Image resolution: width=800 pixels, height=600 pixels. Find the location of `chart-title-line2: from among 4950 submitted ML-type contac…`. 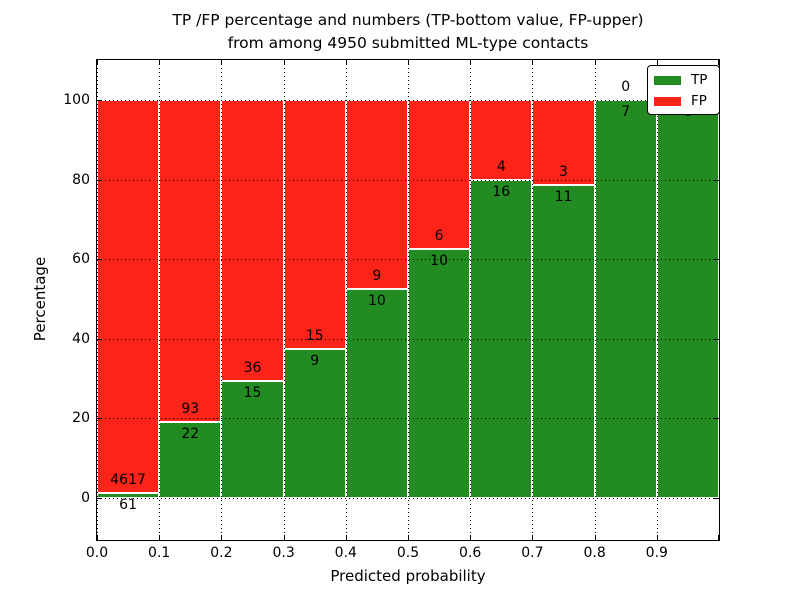

chart-title-line2: from among 4950 submitted ML-type contac… is located at coordinates (408, 43).